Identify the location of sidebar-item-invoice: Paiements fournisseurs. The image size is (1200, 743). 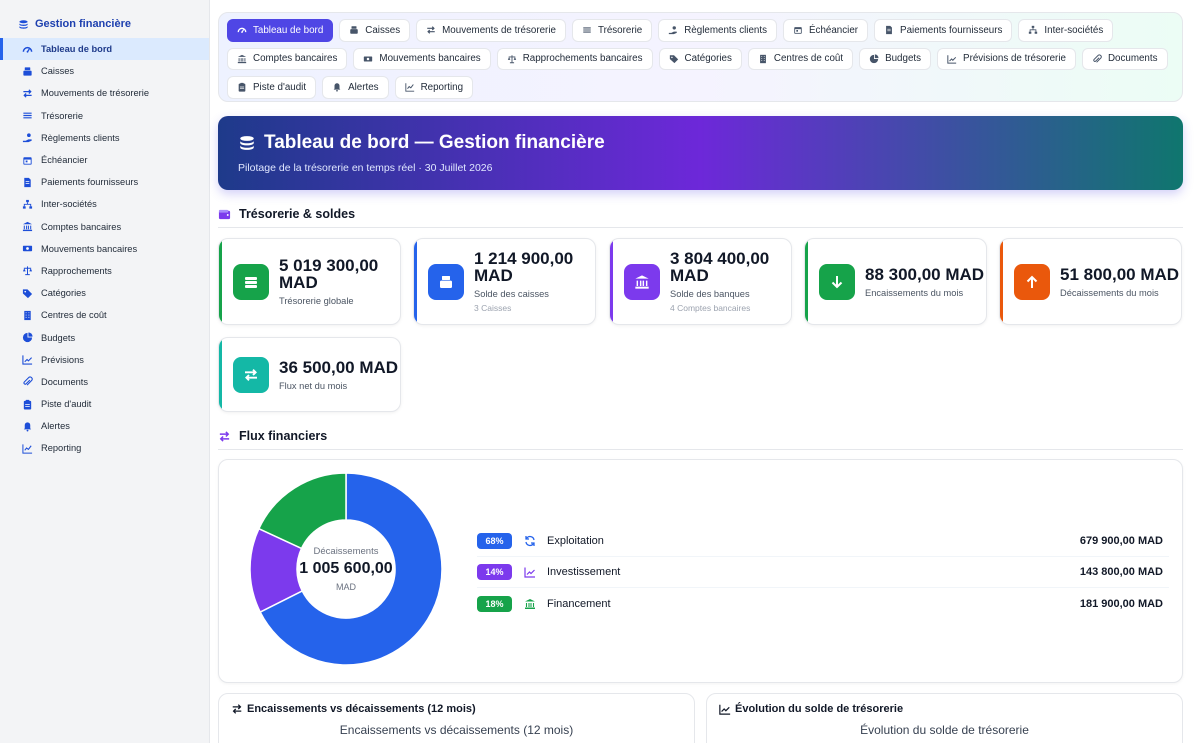
(104, 182).